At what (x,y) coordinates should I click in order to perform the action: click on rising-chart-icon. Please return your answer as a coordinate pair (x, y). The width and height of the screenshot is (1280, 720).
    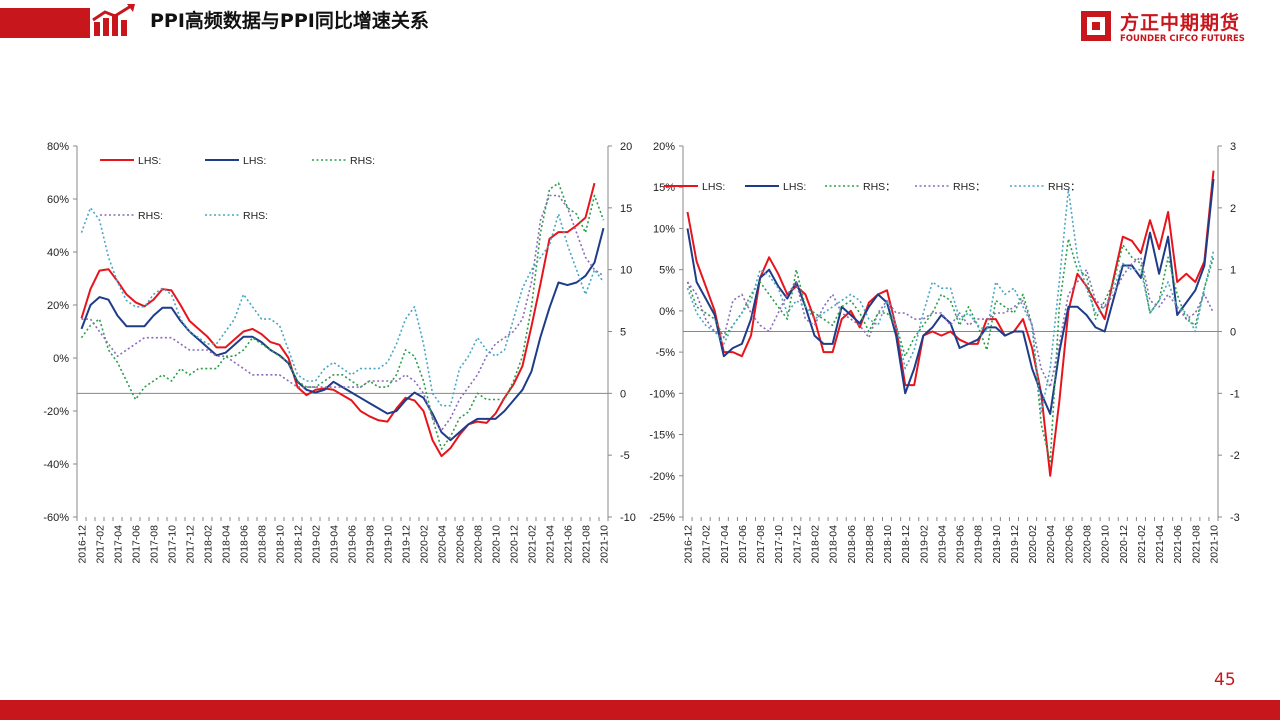
    Looking at the image, I should click on (113, 20).